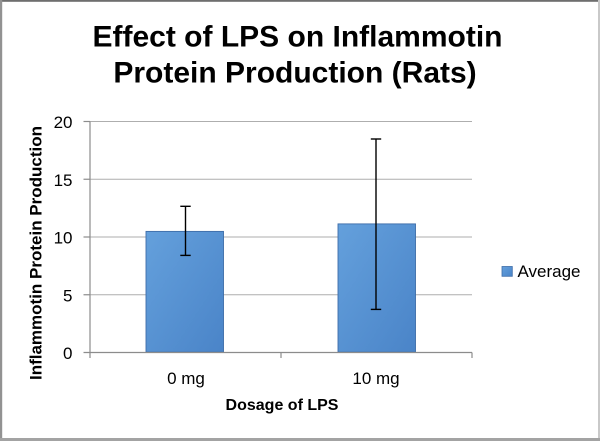 This screenshot has width=600, height=441. I want to click on svg-text: Effect of LPS on Inflammotin, so click(298, 37).